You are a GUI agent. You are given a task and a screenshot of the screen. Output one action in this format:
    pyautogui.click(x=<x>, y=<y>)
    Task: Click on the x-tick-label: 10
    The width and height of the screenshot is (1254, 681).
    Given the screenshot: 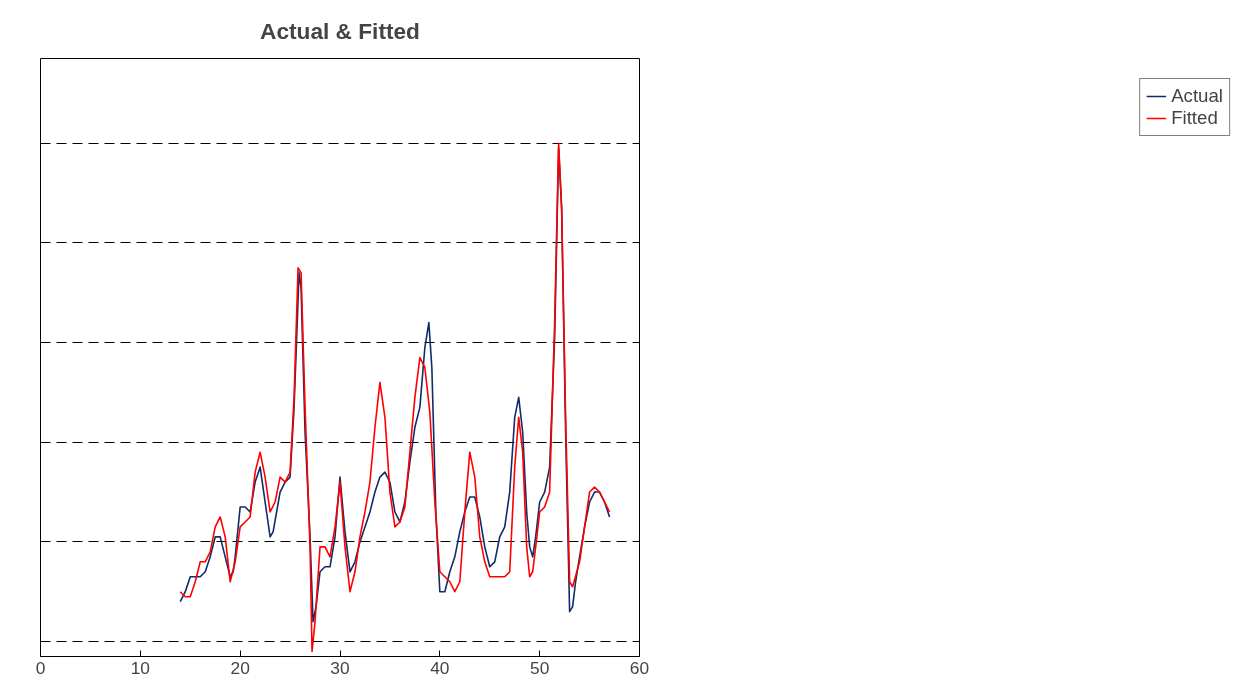 What is the action you would take?
    pyautogui.click(x=140, y=667)
    